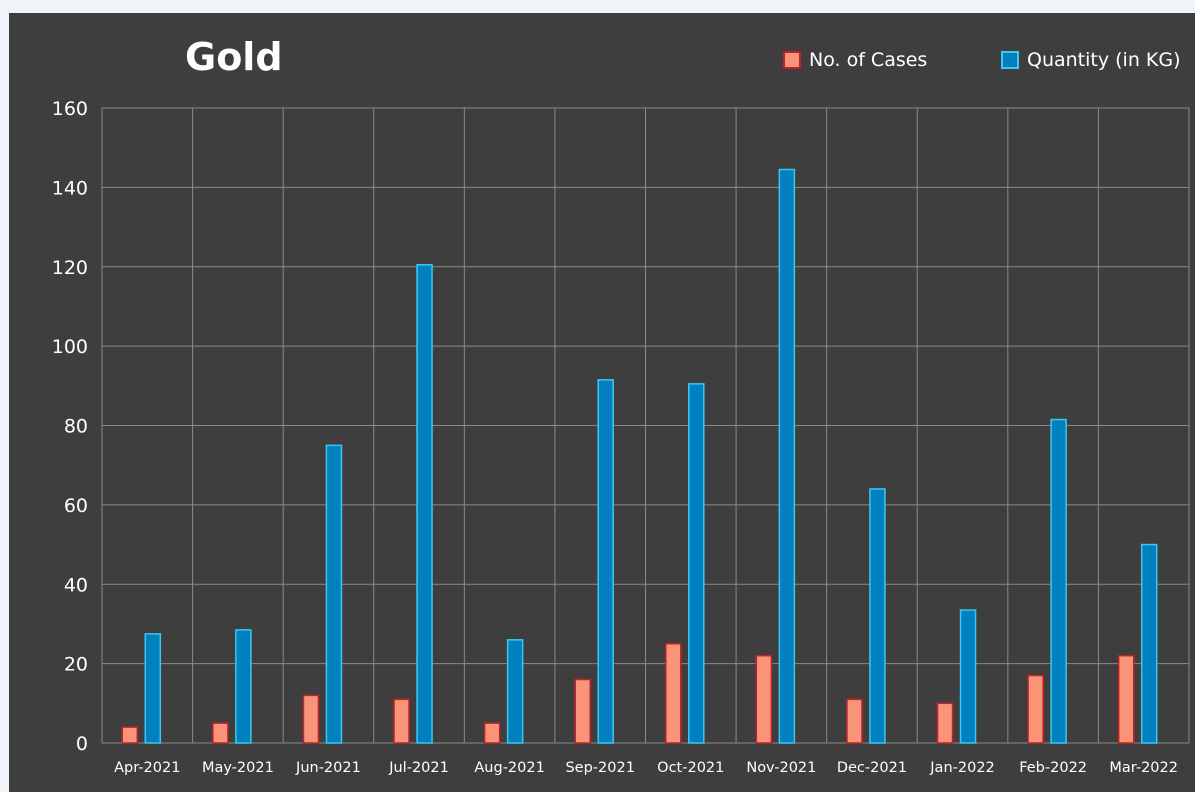  I want to click on x-tick-label: Oct-2021, so click(690, 768).